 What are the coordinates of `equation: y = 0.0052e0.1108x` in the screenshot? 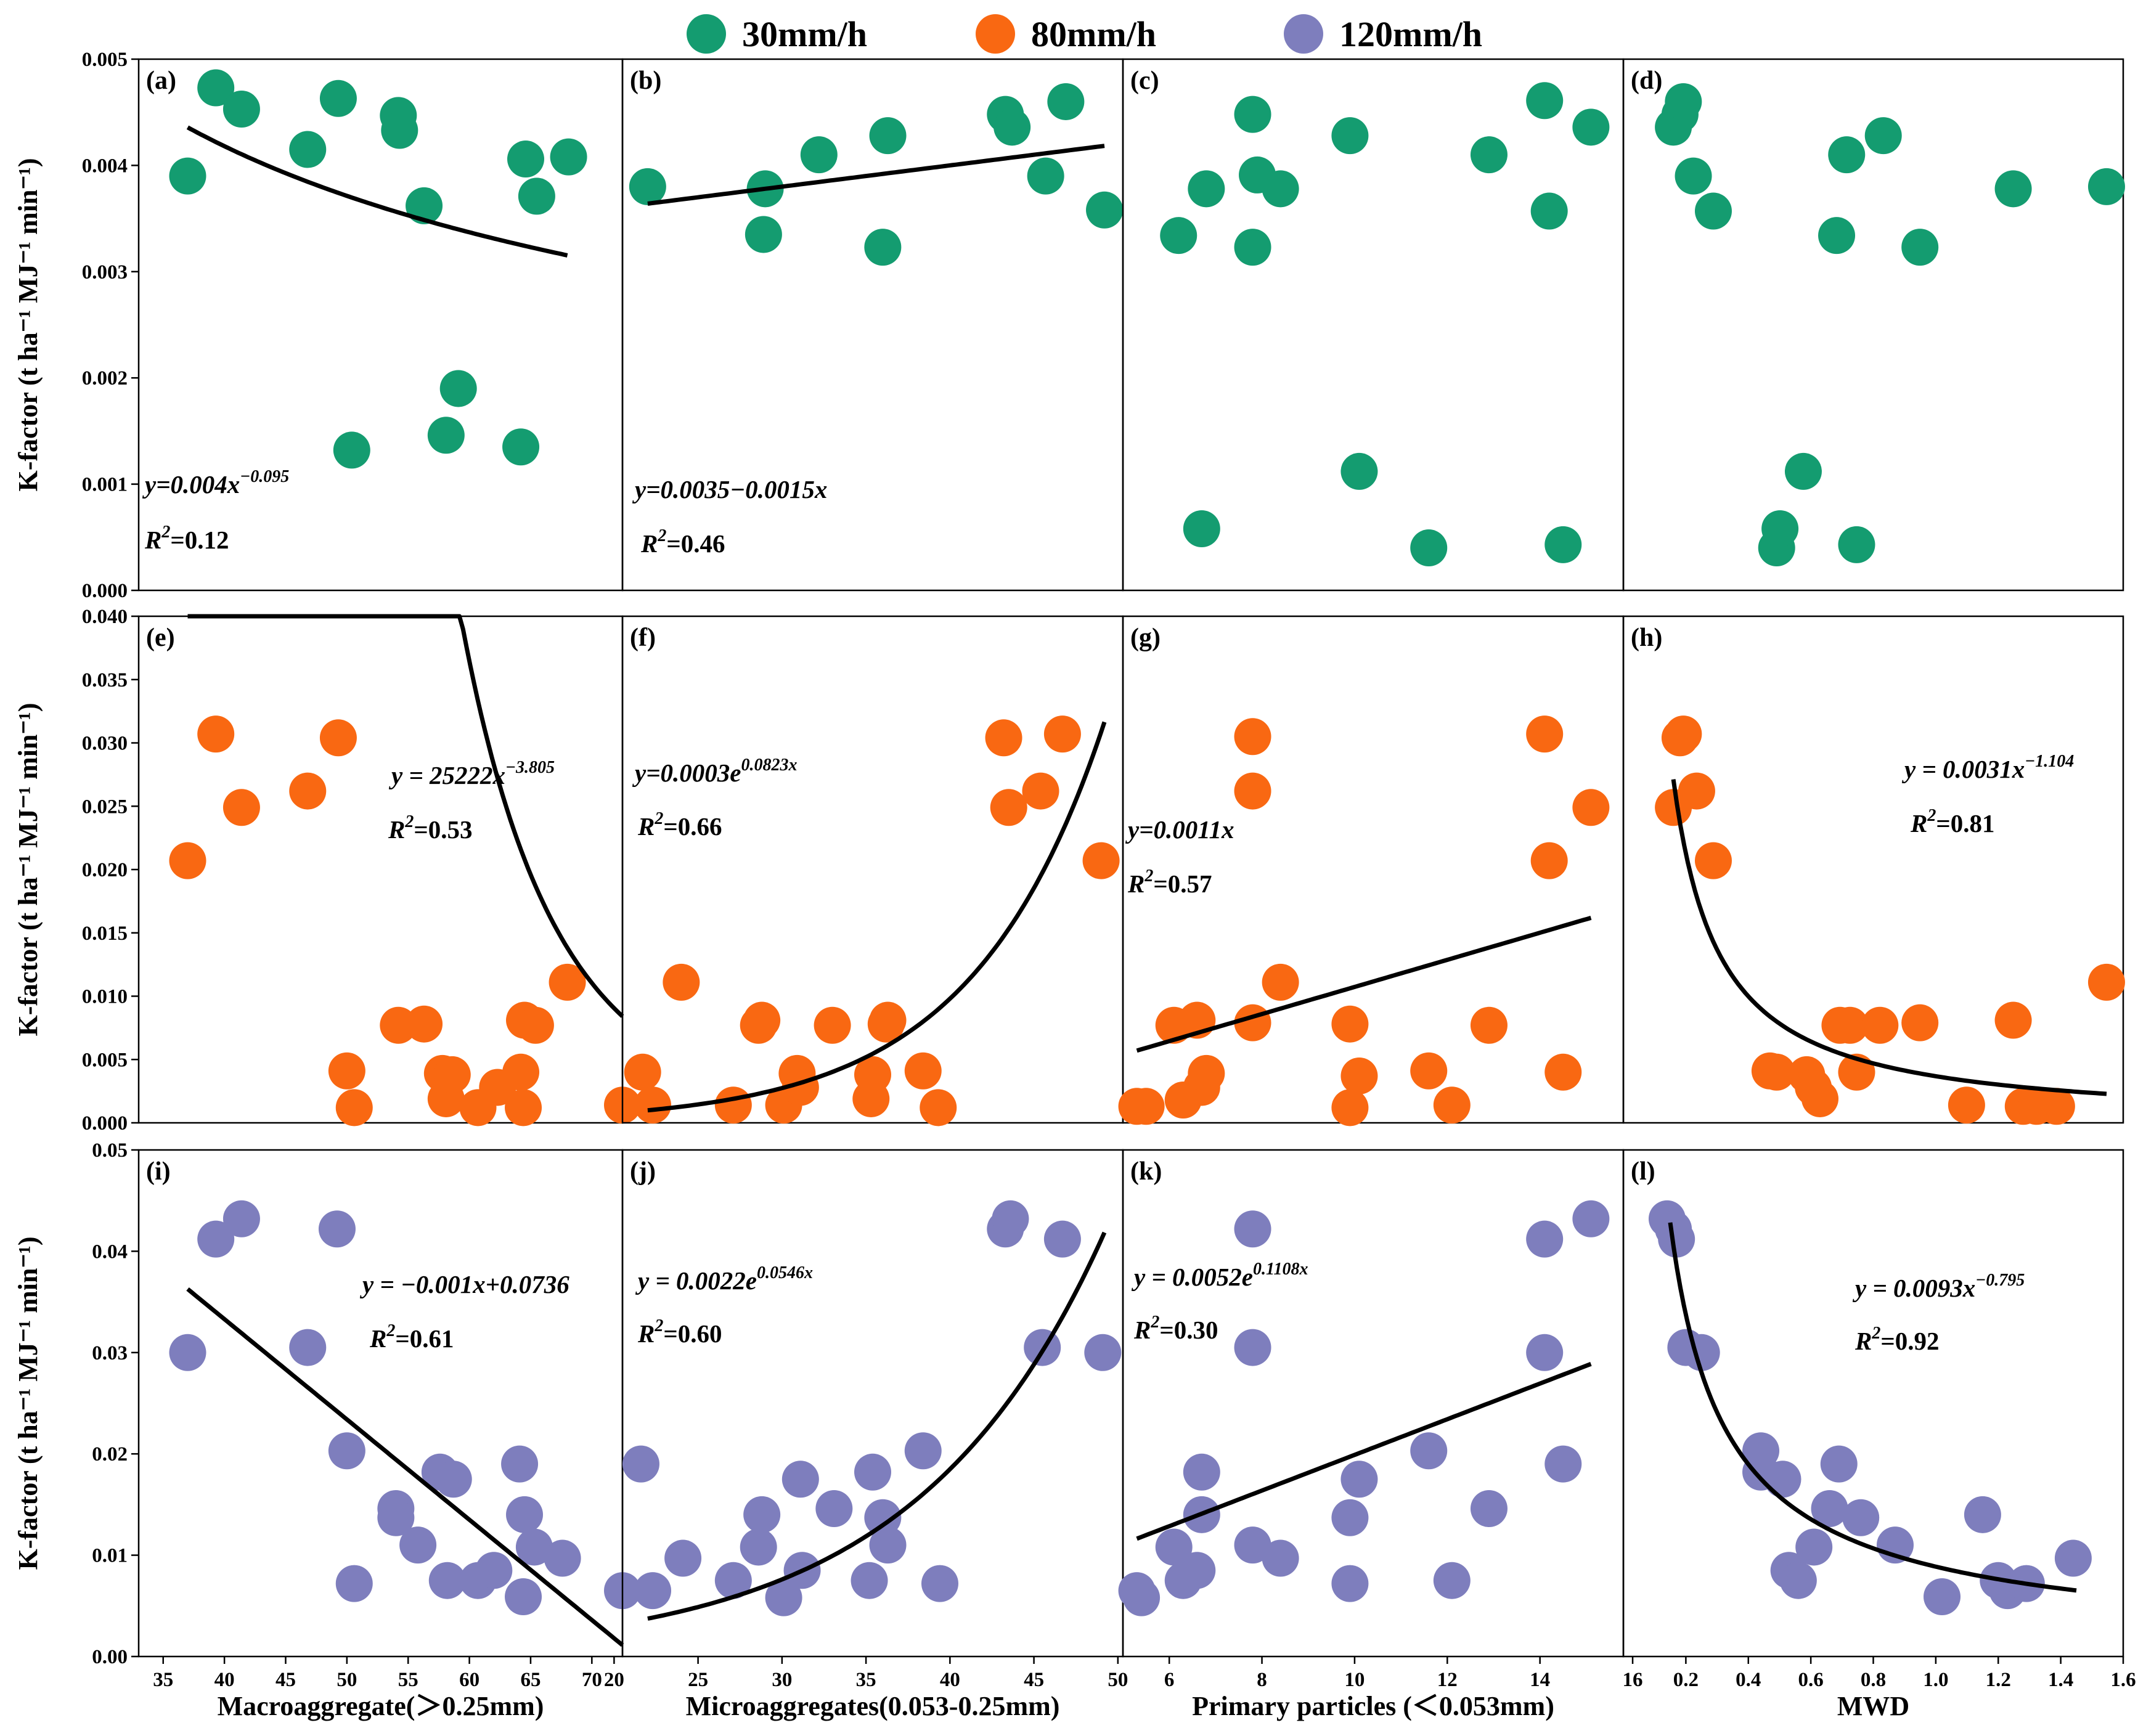 It's located at (1219, 1275).